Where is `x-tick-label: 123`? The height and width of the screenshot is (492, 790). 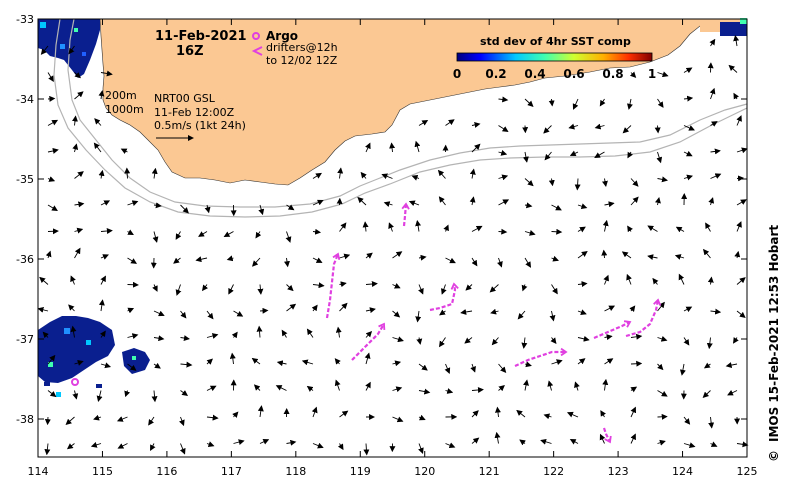 x-tick-label: 123 is located at coordinates (618, 471).